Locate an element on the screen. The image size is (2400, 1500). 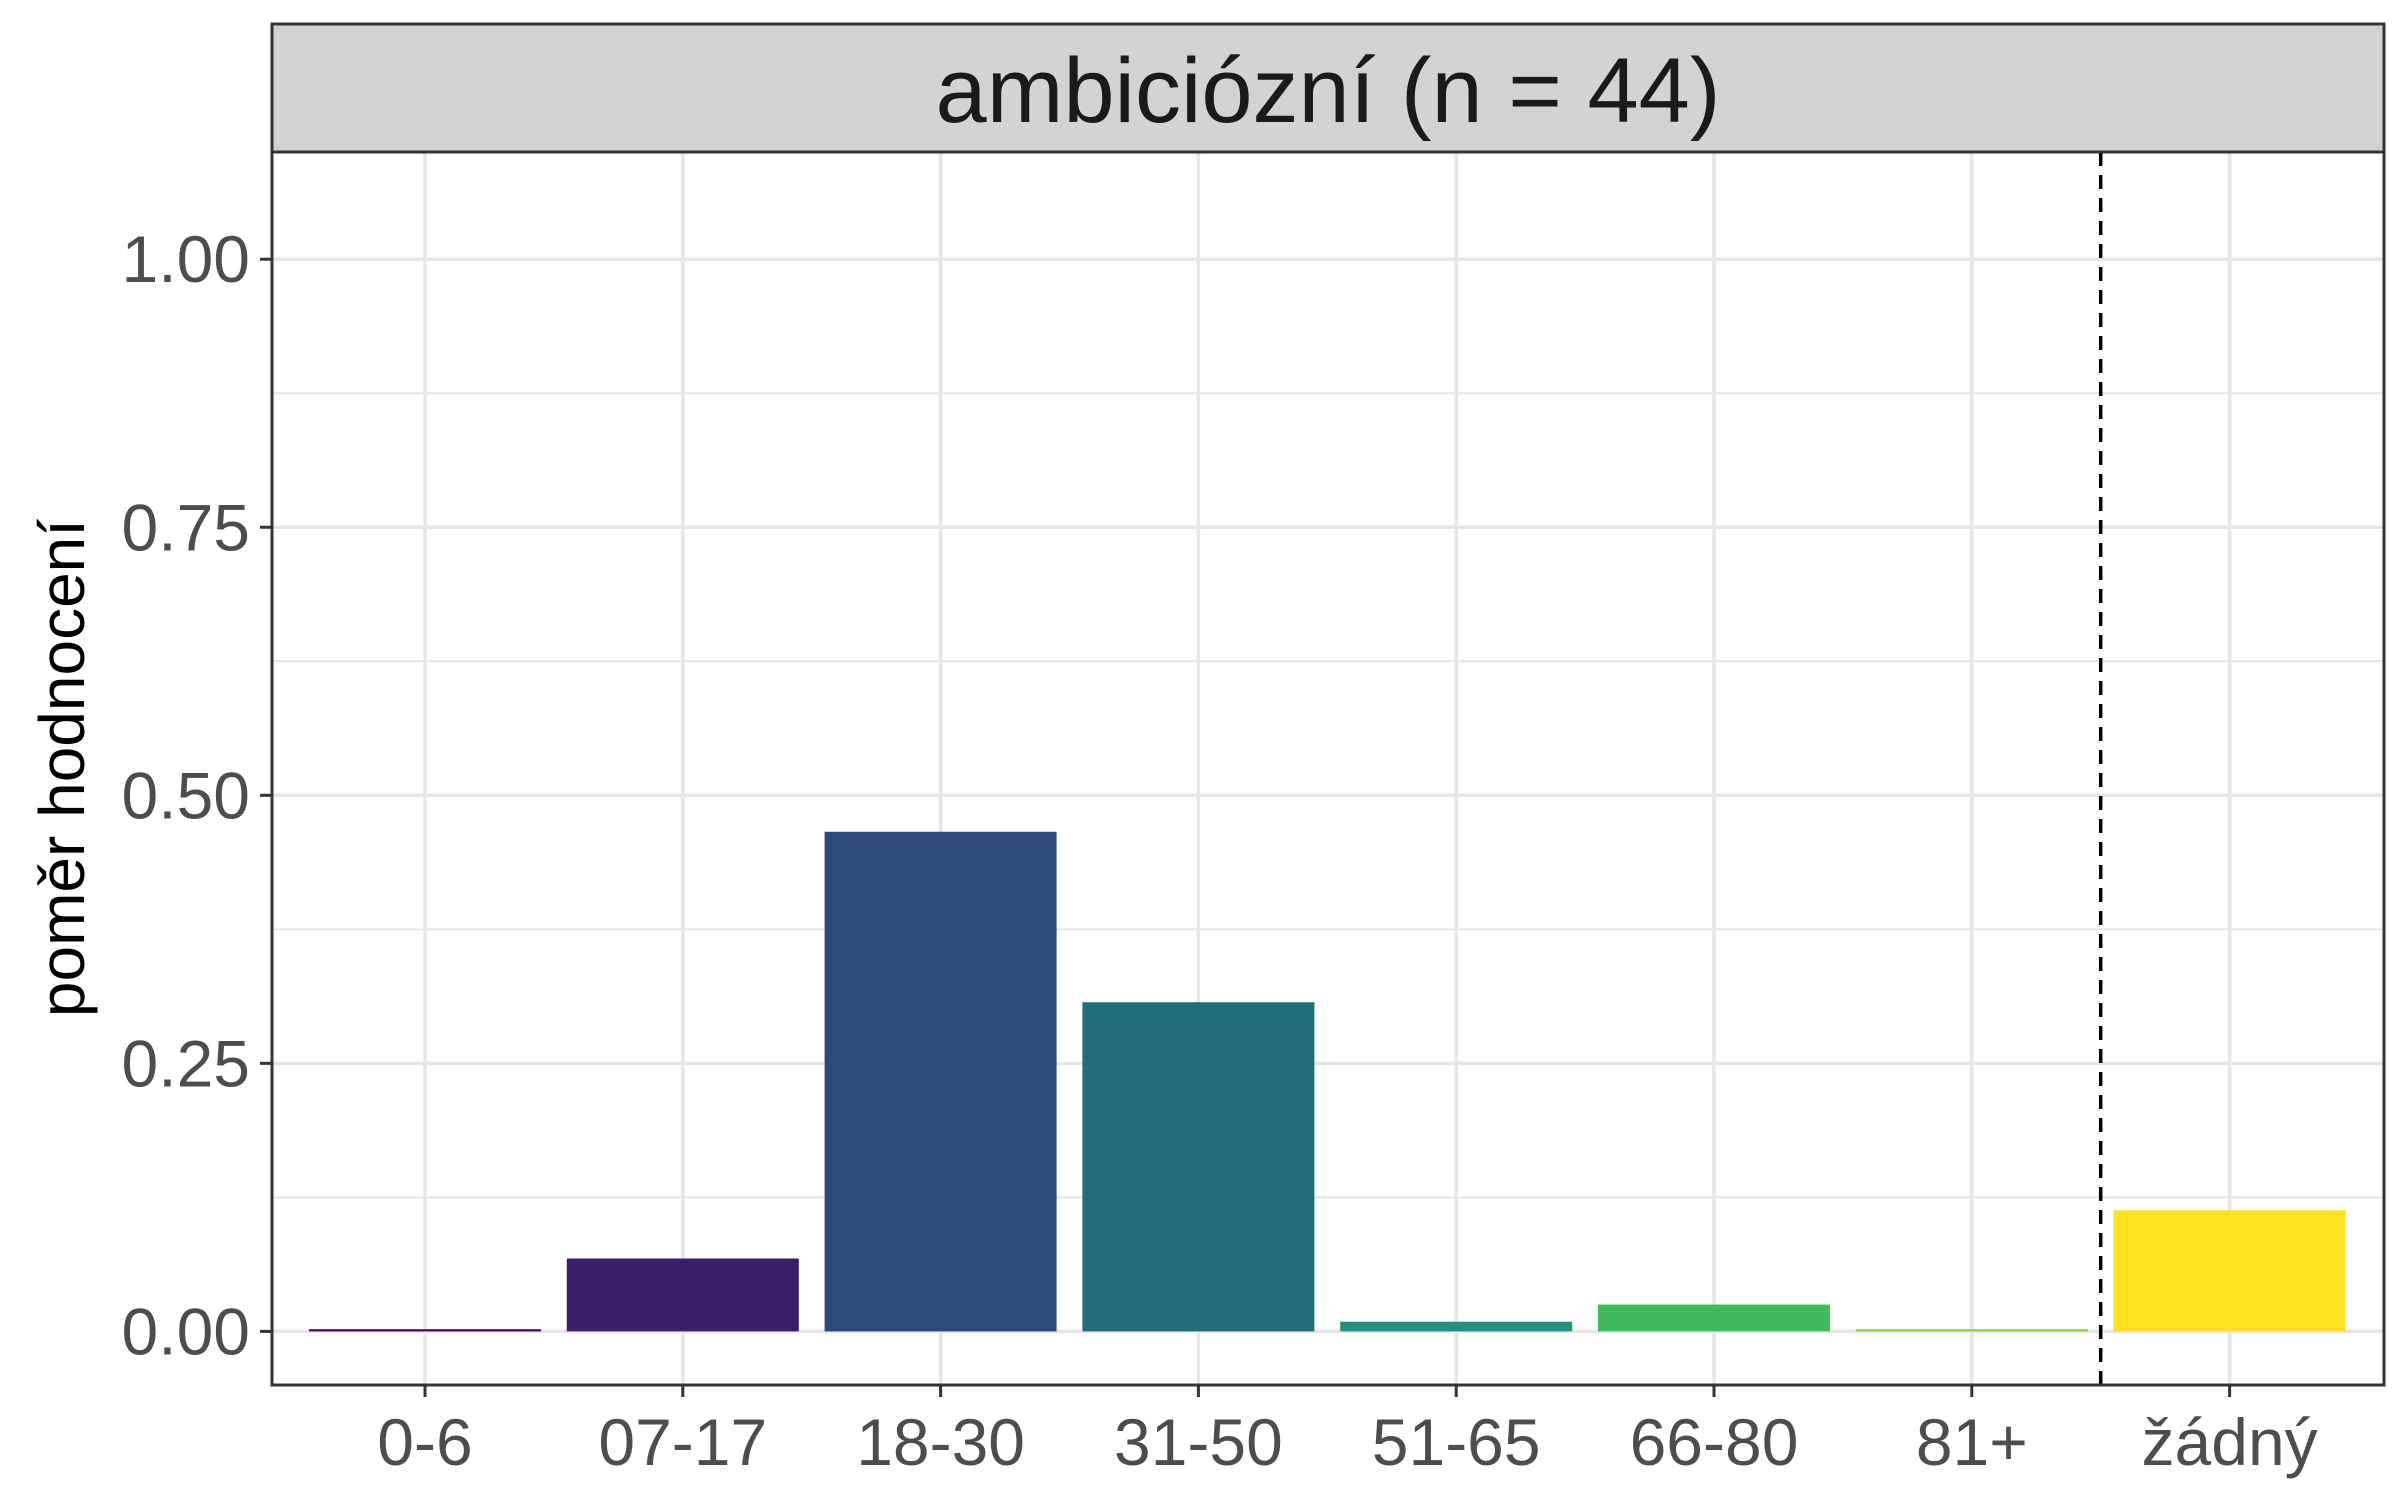
y-axis-title: poměr hodnocení is located at coordinates (62, 768).